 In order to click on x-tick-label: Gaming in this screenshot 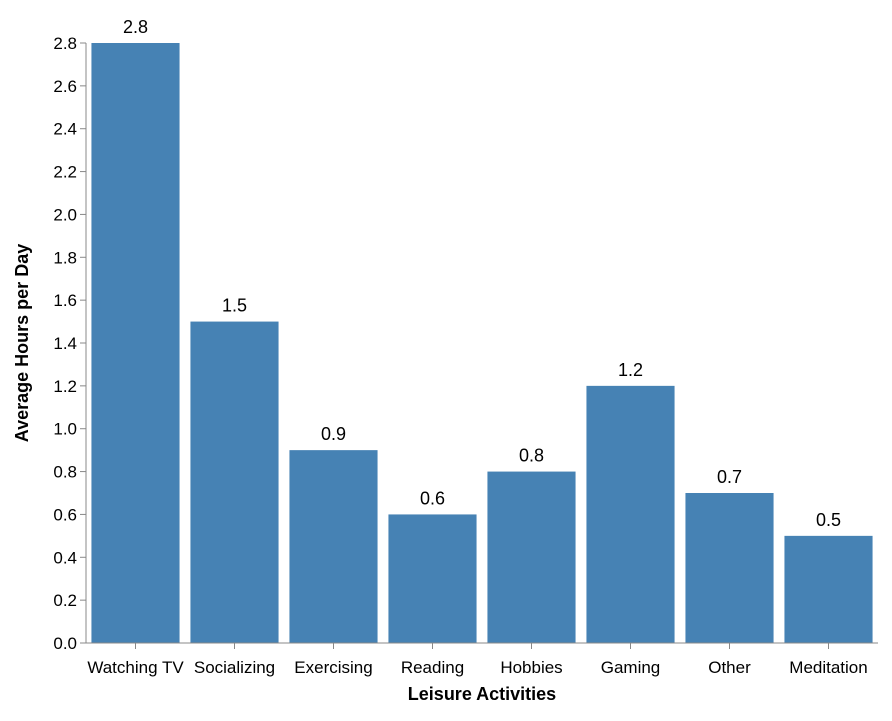, I will do `click(631, 667)`.